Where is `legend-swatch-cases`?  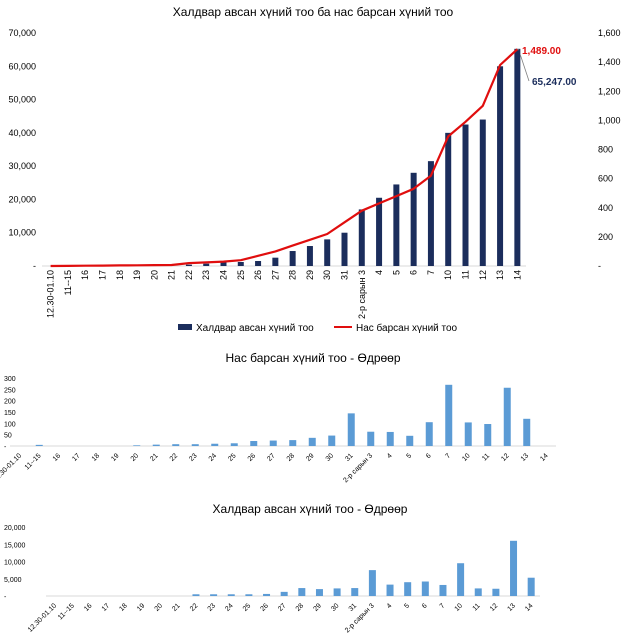
legend-swatch-cases is located at coordinates (185, 327).